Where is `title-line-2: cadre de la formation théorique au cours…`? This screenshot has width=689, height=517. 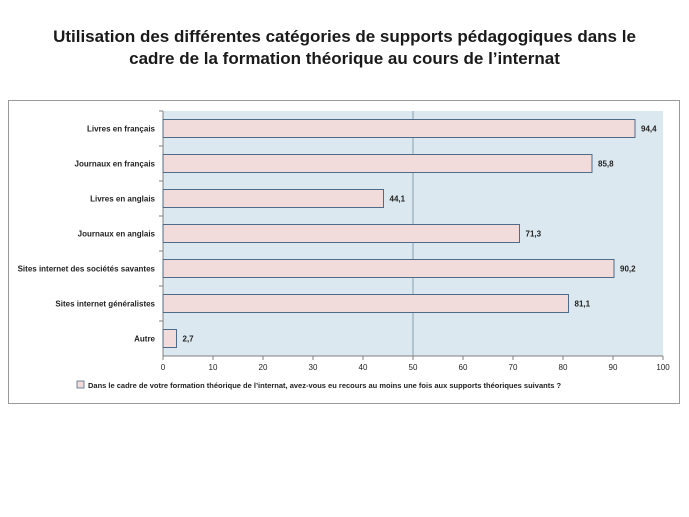 title-line-2: cadre de la formation théorique au cours… is located at coordinates (344, 58).